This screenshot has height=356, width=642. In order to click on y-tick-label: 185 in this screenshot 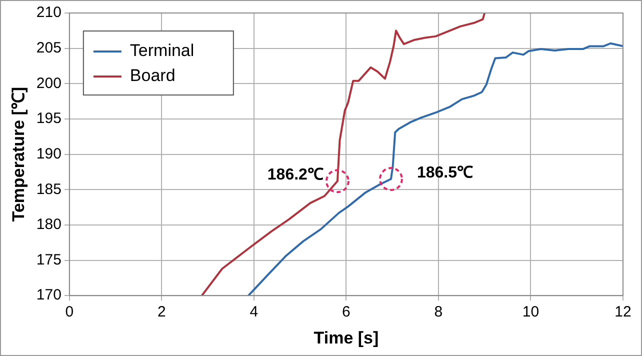, I will do `click(49, 189)`.